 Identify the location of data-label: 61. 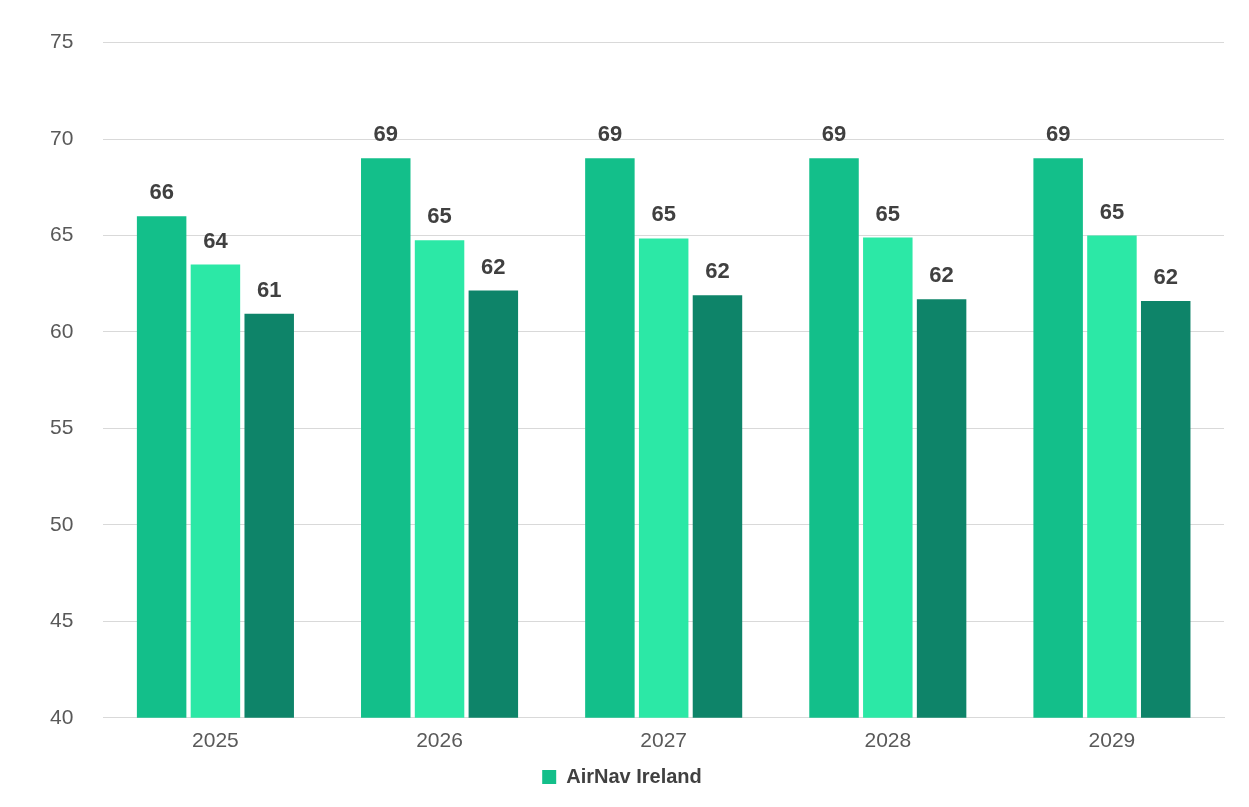
(269, 289).